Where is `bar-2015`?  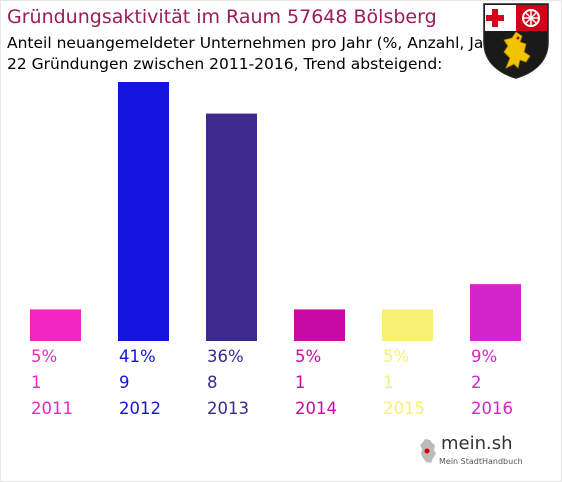 bar-2015 is located at coordinates (407, 325).